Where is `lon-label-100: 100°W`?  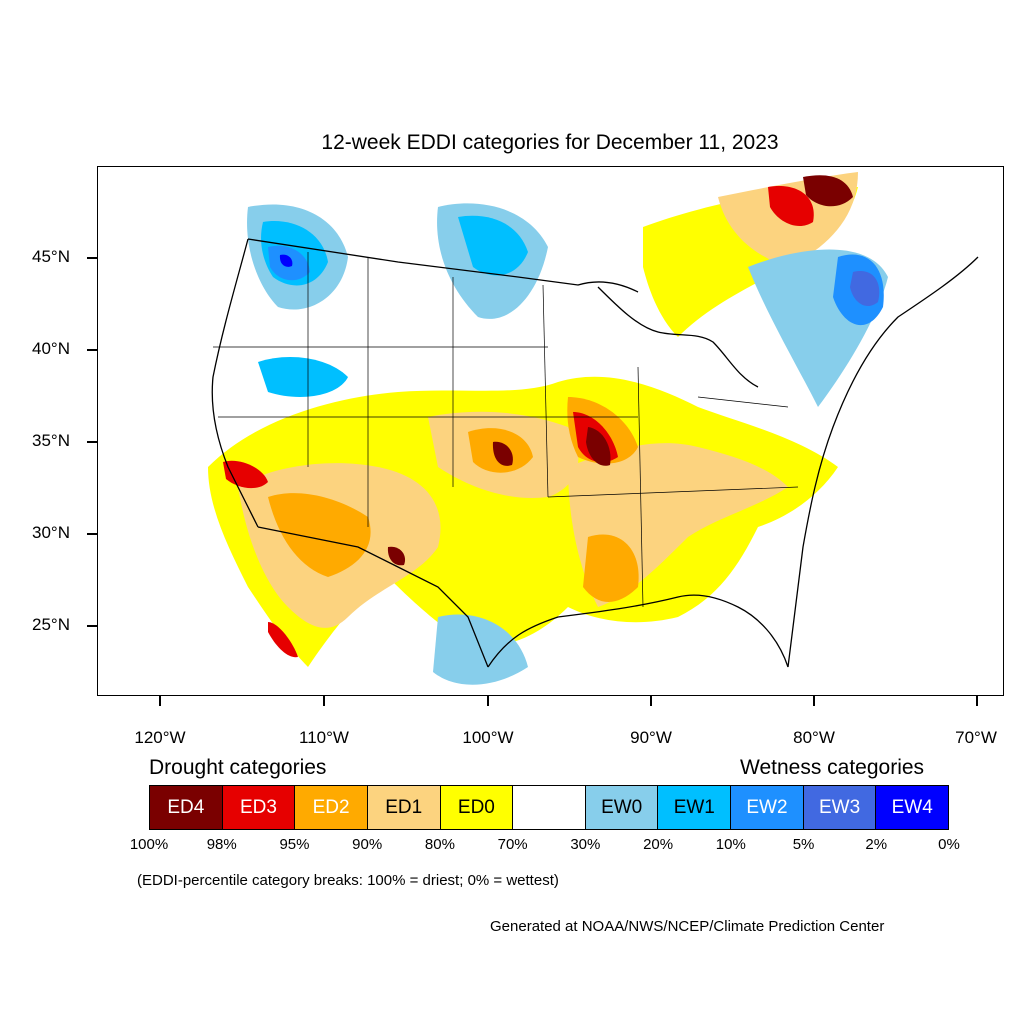 lon-label-100: 100°W is located at coordinates (488, 737).